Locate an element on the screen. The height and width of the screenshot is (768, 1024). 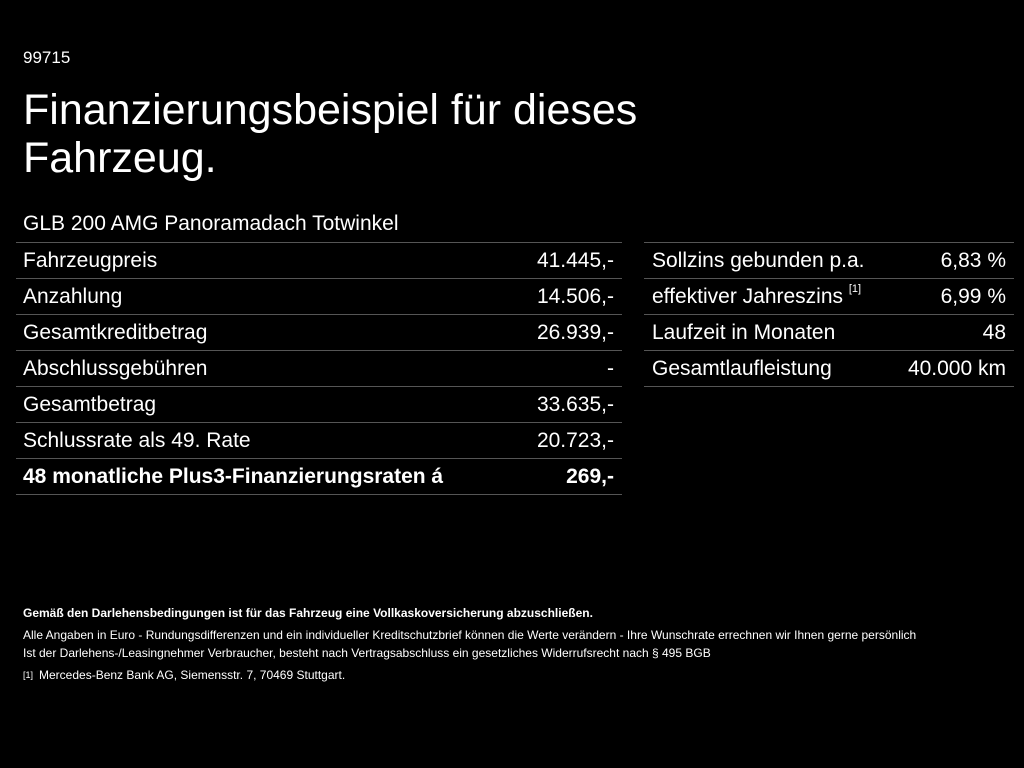
row-value: 6,99 % is located at coordinates (953, 296).